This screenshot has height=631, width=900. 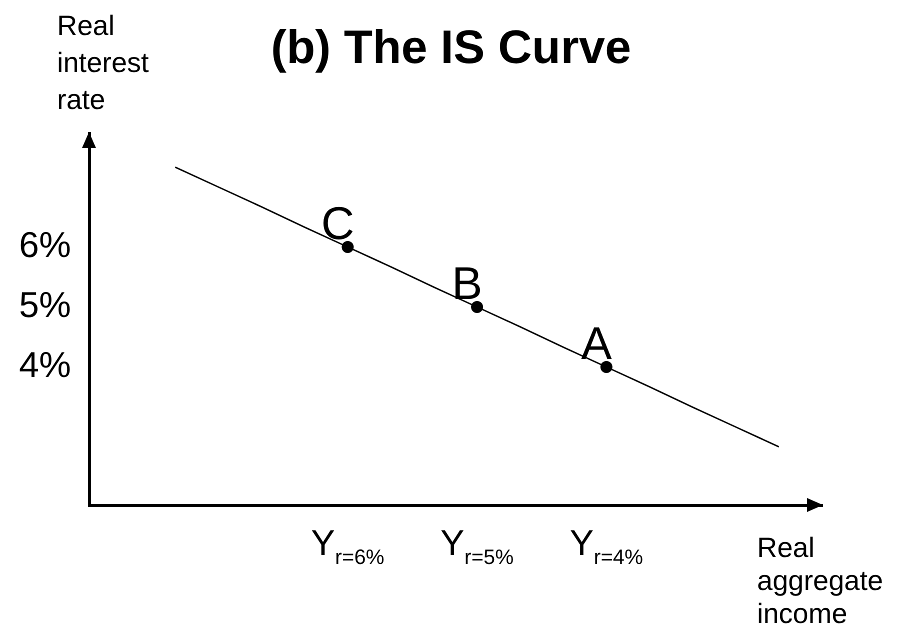 I want to click on y-axis-title: Real interest rate, so click(x=103, y=63).